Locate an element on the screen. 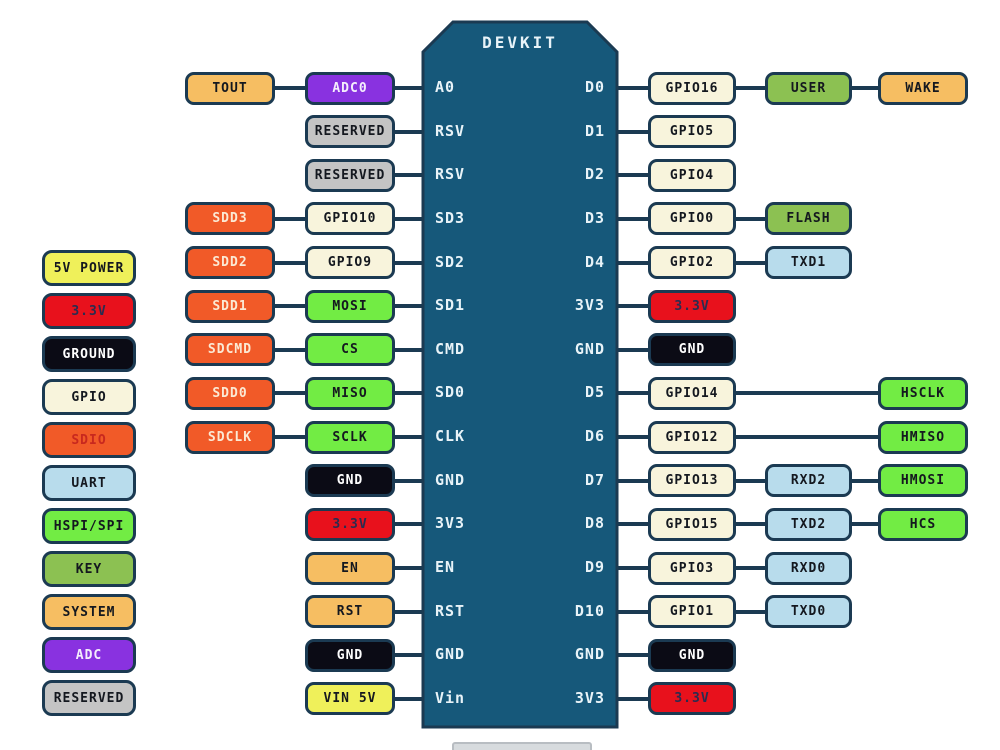 The image size is (1000, 750). pin-box-gpio2-label: GPIO2 is located at coordinates (692, 263).